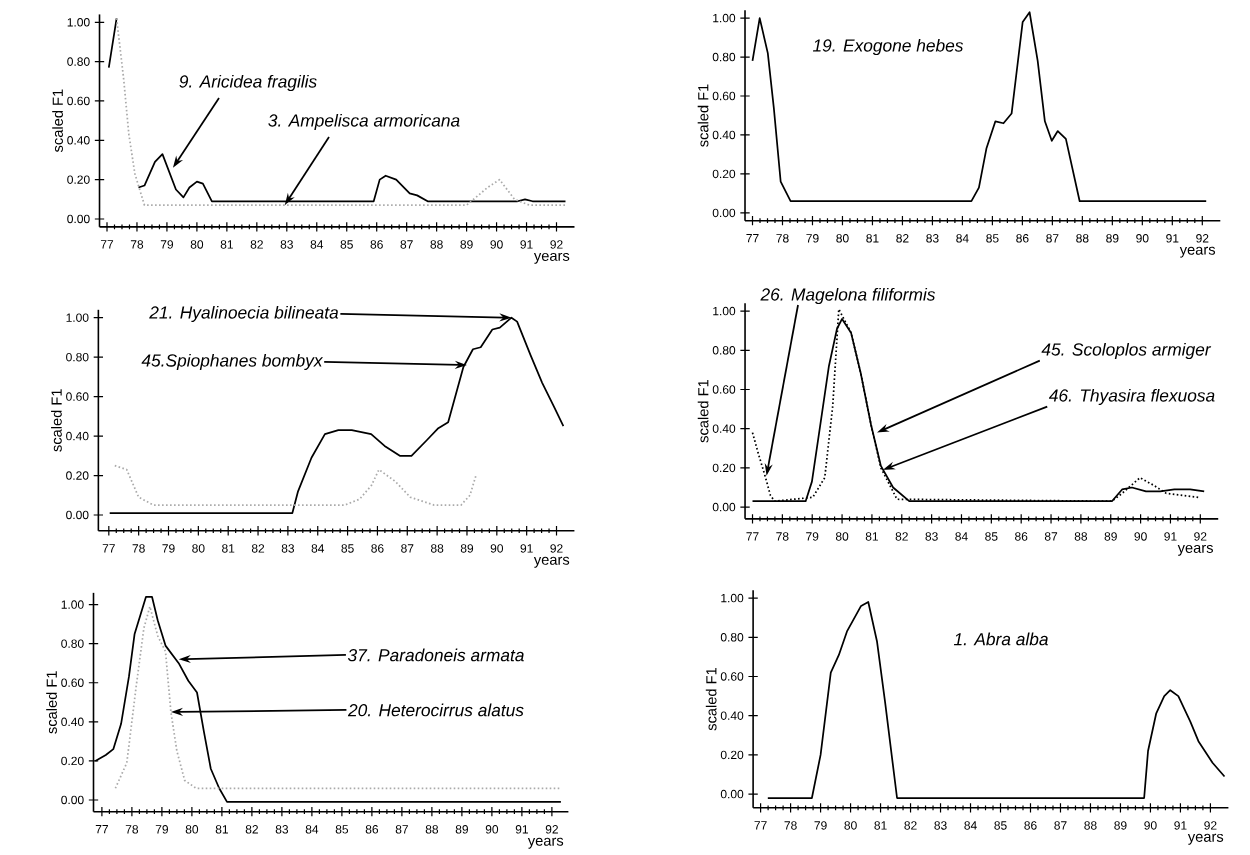  I want to click on annotation: 46. Thyasira flexuosa, so click(1131, 397).